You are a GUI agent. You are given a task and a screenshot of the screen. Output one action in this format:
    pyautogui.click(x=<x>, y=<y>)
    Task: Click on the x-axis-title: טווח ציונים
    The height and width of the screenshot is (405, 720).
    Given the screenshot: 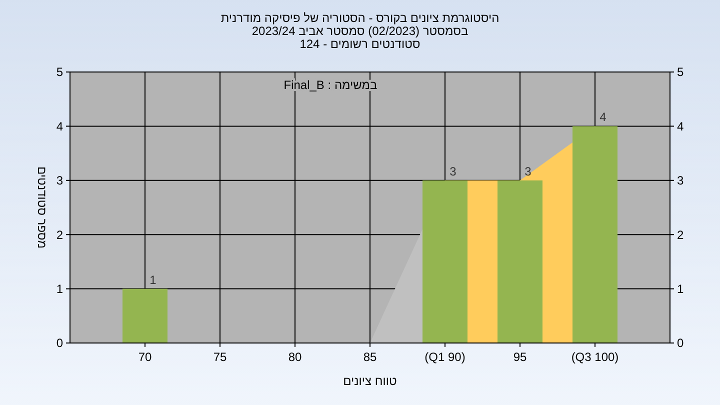 What is the action you would take?
    pyautogui.click(x=370, y=381)
    